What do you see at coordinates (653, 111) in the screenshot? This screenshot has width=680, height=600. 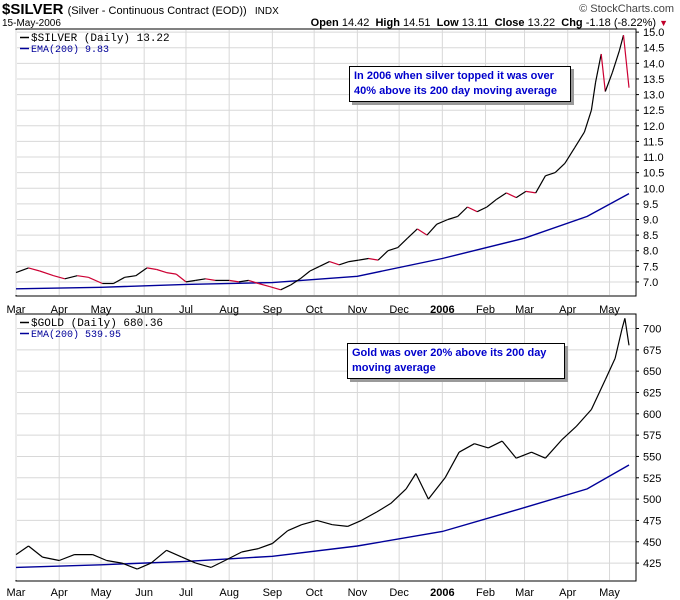 I see `y-tick-label: 12.5` at bounding box center [653, 111].